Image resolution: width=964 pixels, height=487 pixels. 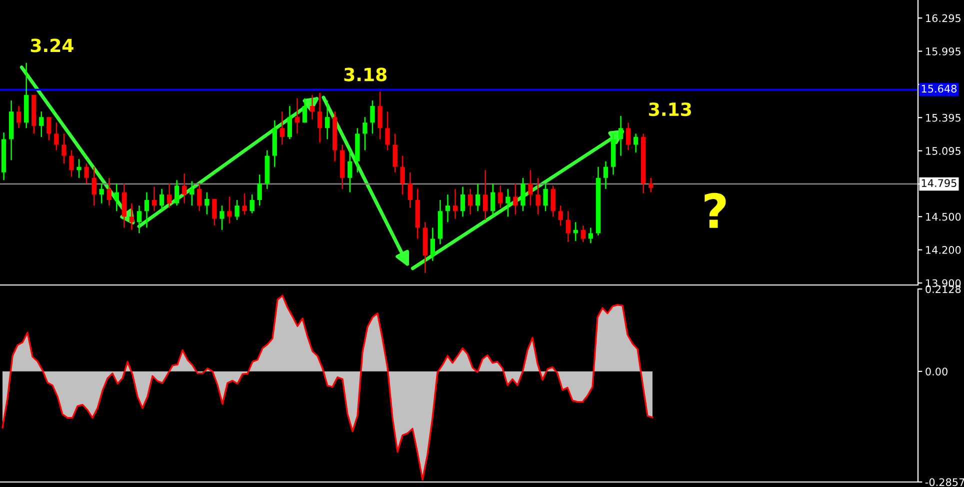 What do you see at coordinates (715, 210) in the screenshot?
I see `annotation: ?` at bounding box center [715, 210].